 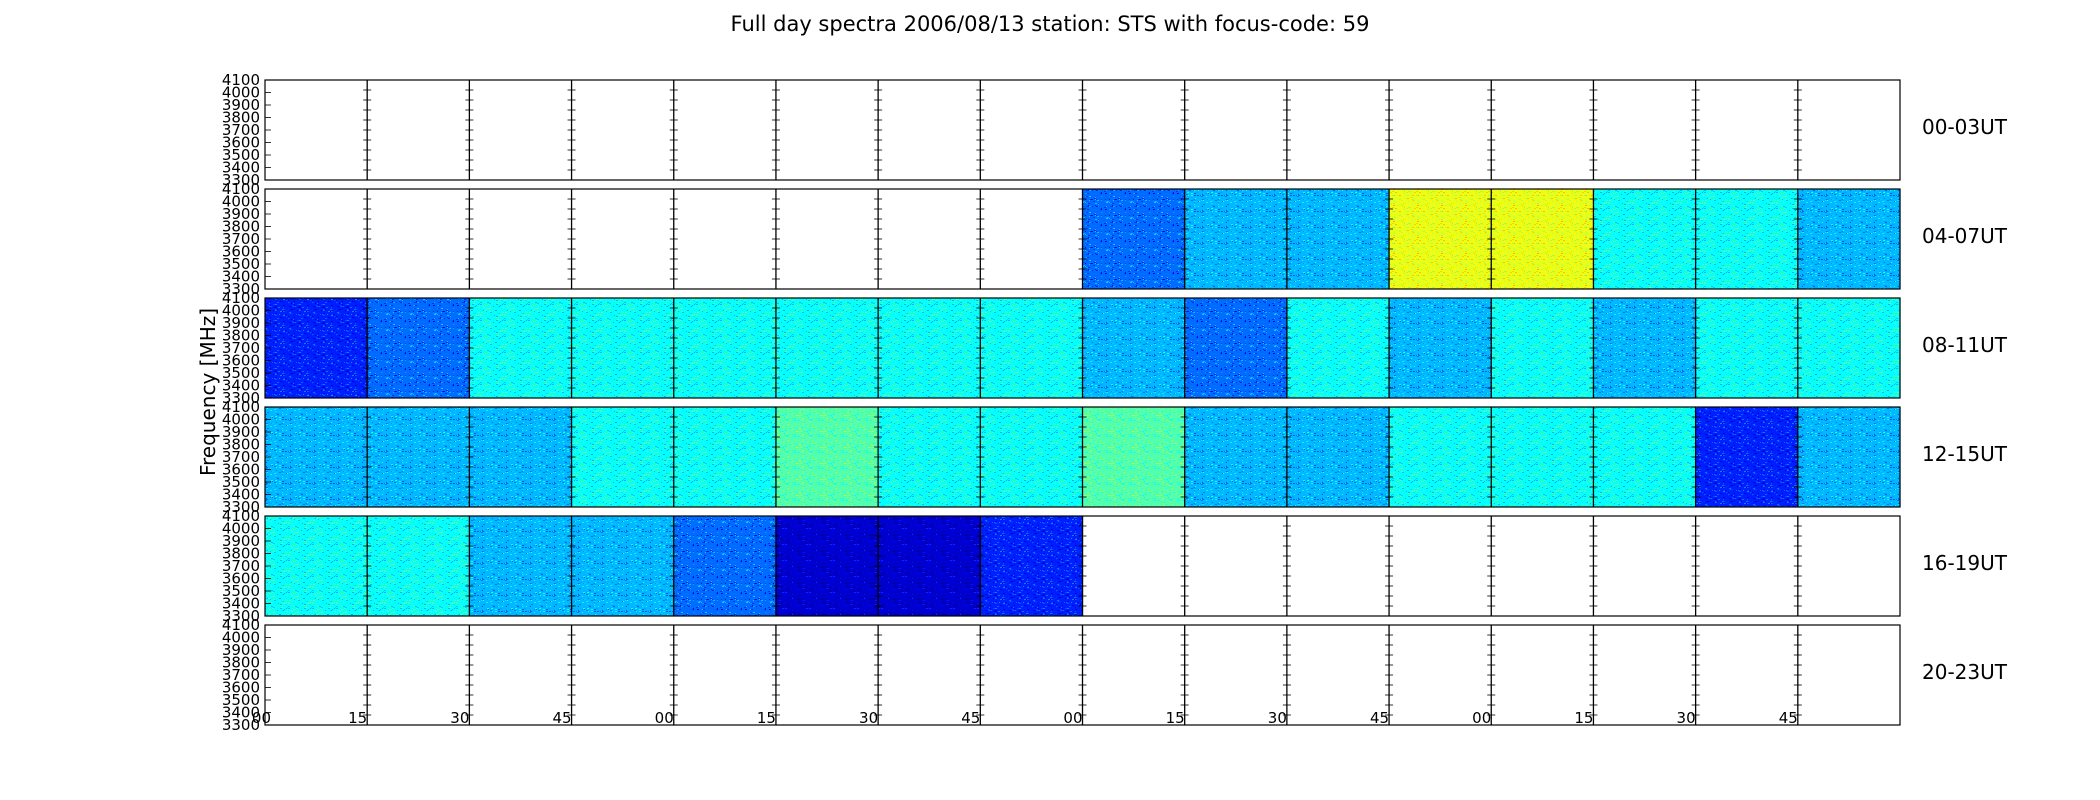 What do you see at coordinates (1965, 454) in the screenshot?
I see `row-label: 12-15UT` at bounding box center [1965, 454].